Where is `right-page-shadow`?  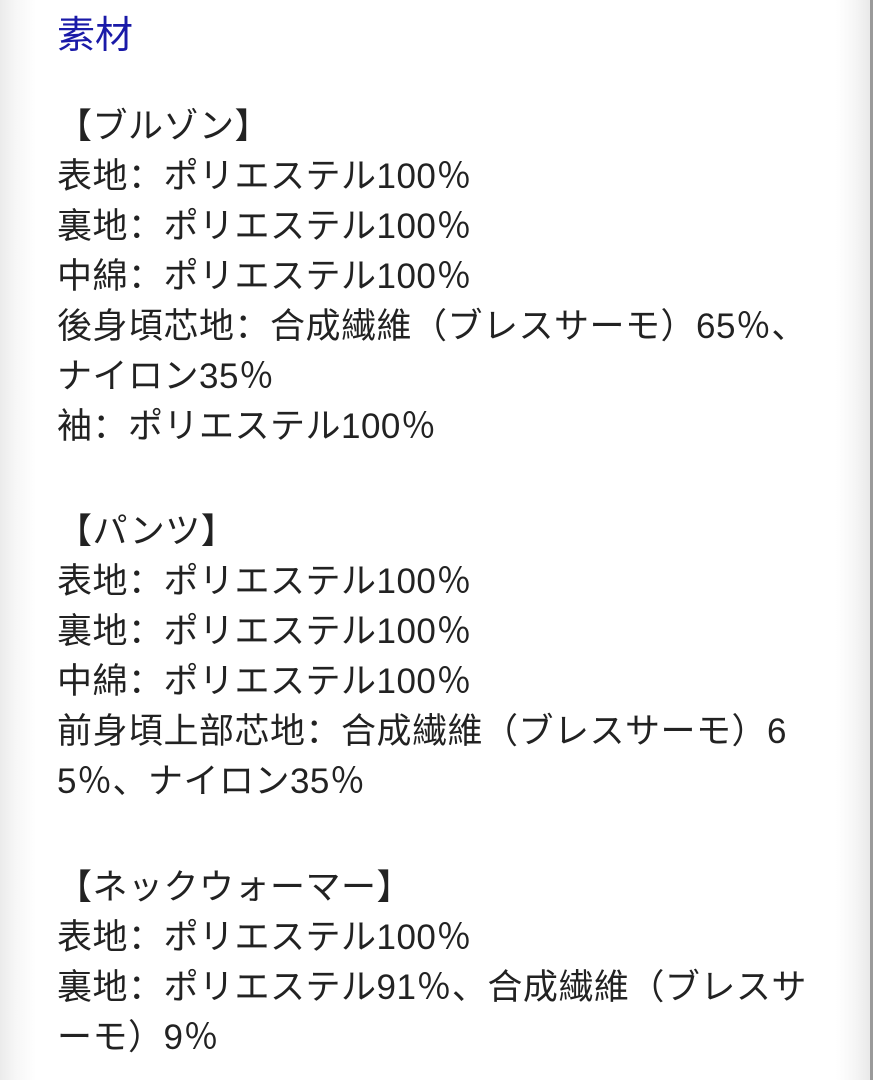 right-page-shadow is located at coordinates (853, 540).